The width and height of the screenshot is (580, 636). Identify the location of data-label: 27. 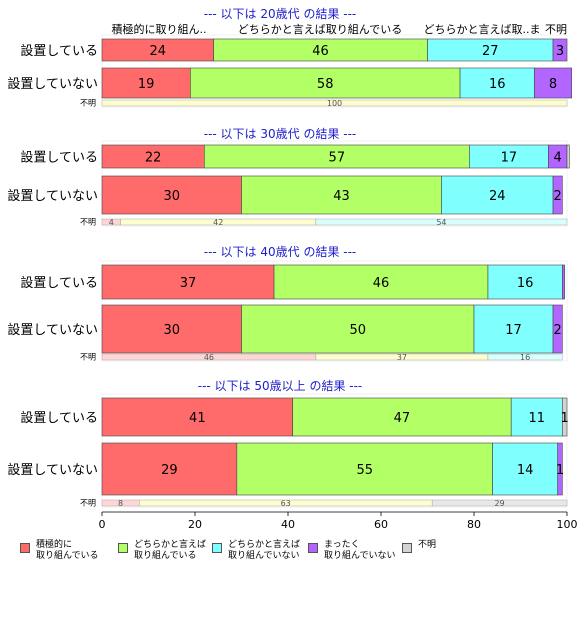
(490, 51).